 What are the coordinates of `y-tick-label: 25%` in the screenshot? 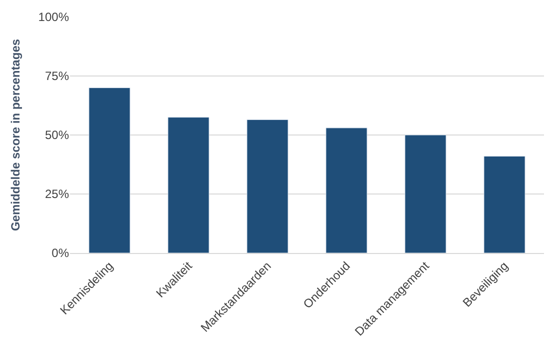 It's located at (57, 194).